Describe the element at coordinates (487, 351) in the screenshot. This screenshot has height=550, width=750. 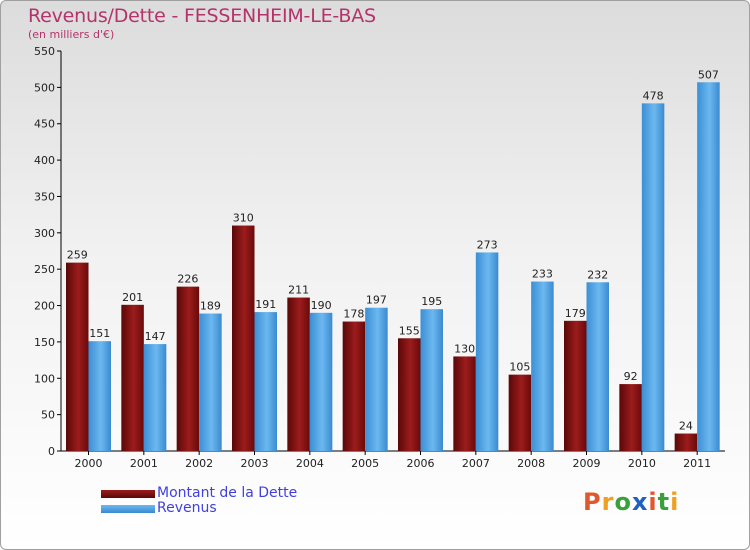
I see `bar-revenus-2007` at that location.